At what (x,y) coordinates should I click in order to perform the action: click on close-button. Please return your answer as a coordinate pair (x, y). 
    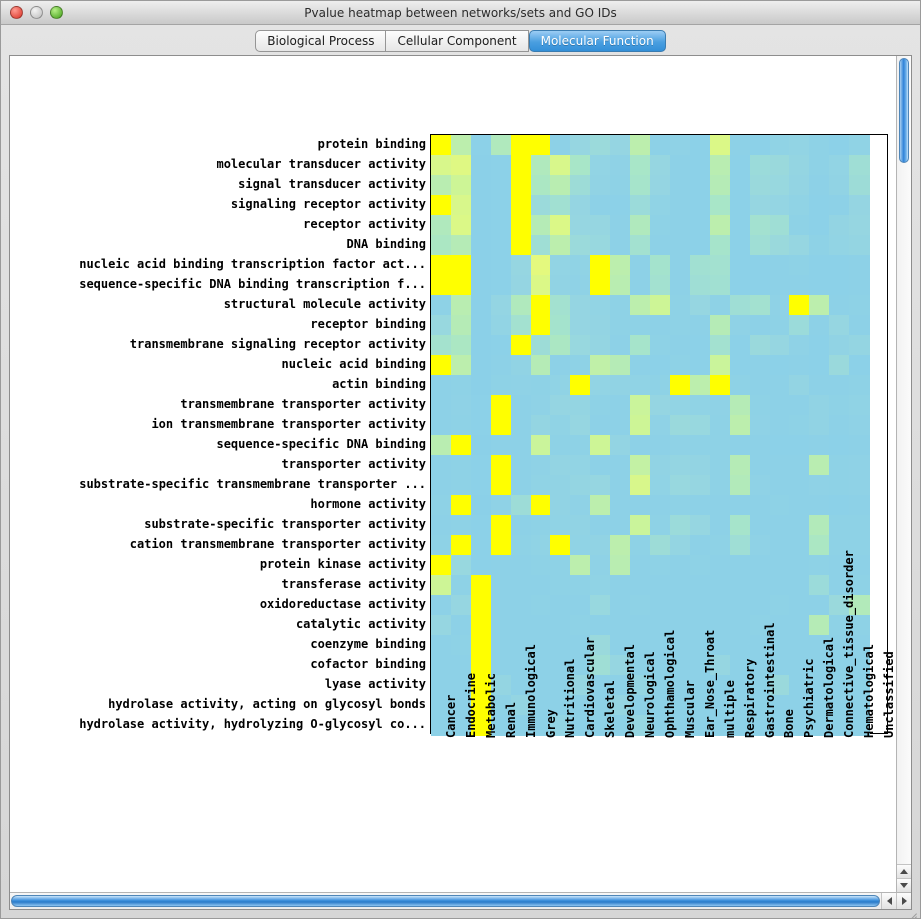
    Looking at the image, I should click on (16, 12).